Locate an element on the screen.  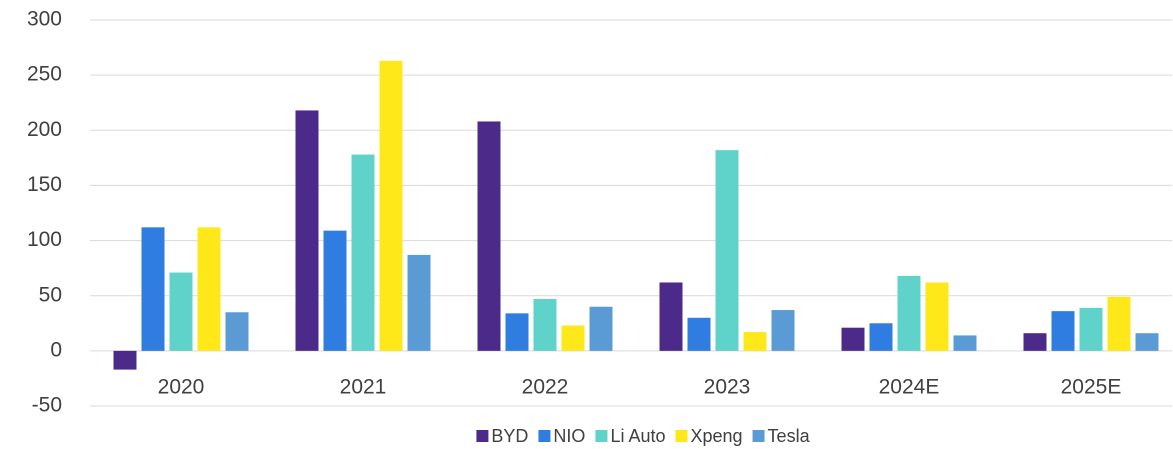
x-tick-label: 2020 is located at coordinates (181, 387).